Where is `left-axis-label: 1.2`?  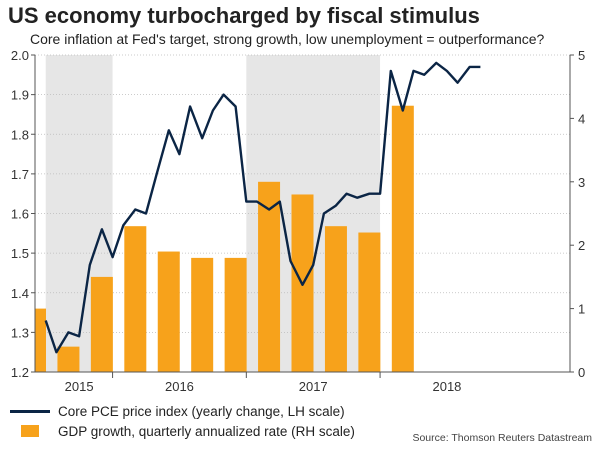 left-axis-label: 1.2 is located at coordinates (20, 372).